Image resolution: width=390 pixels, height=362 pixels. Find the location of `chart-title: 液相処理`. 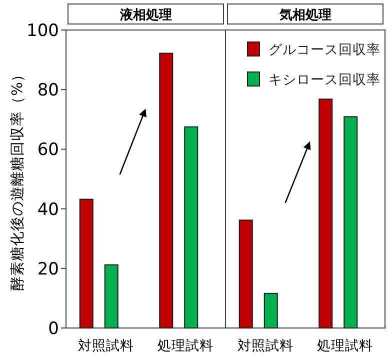

chart-title: 液相処理 is located at coordinates (145, 15).